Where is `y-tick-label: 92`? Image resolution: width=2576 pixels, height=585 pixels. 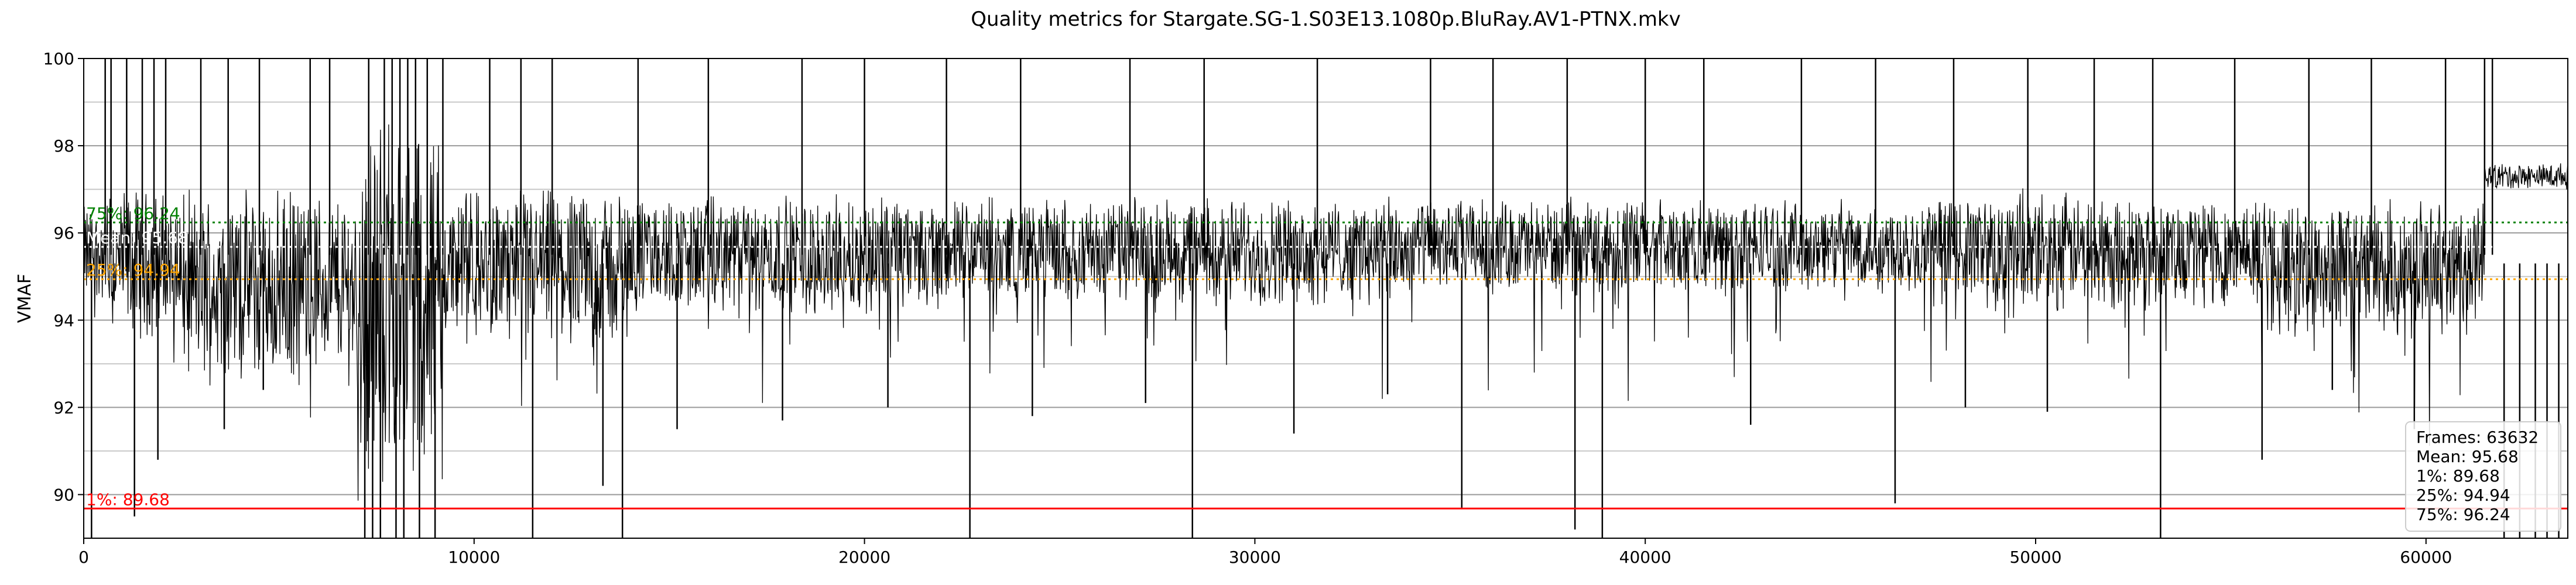 y-tick-label: 92 is located at coordinates (63, 407).